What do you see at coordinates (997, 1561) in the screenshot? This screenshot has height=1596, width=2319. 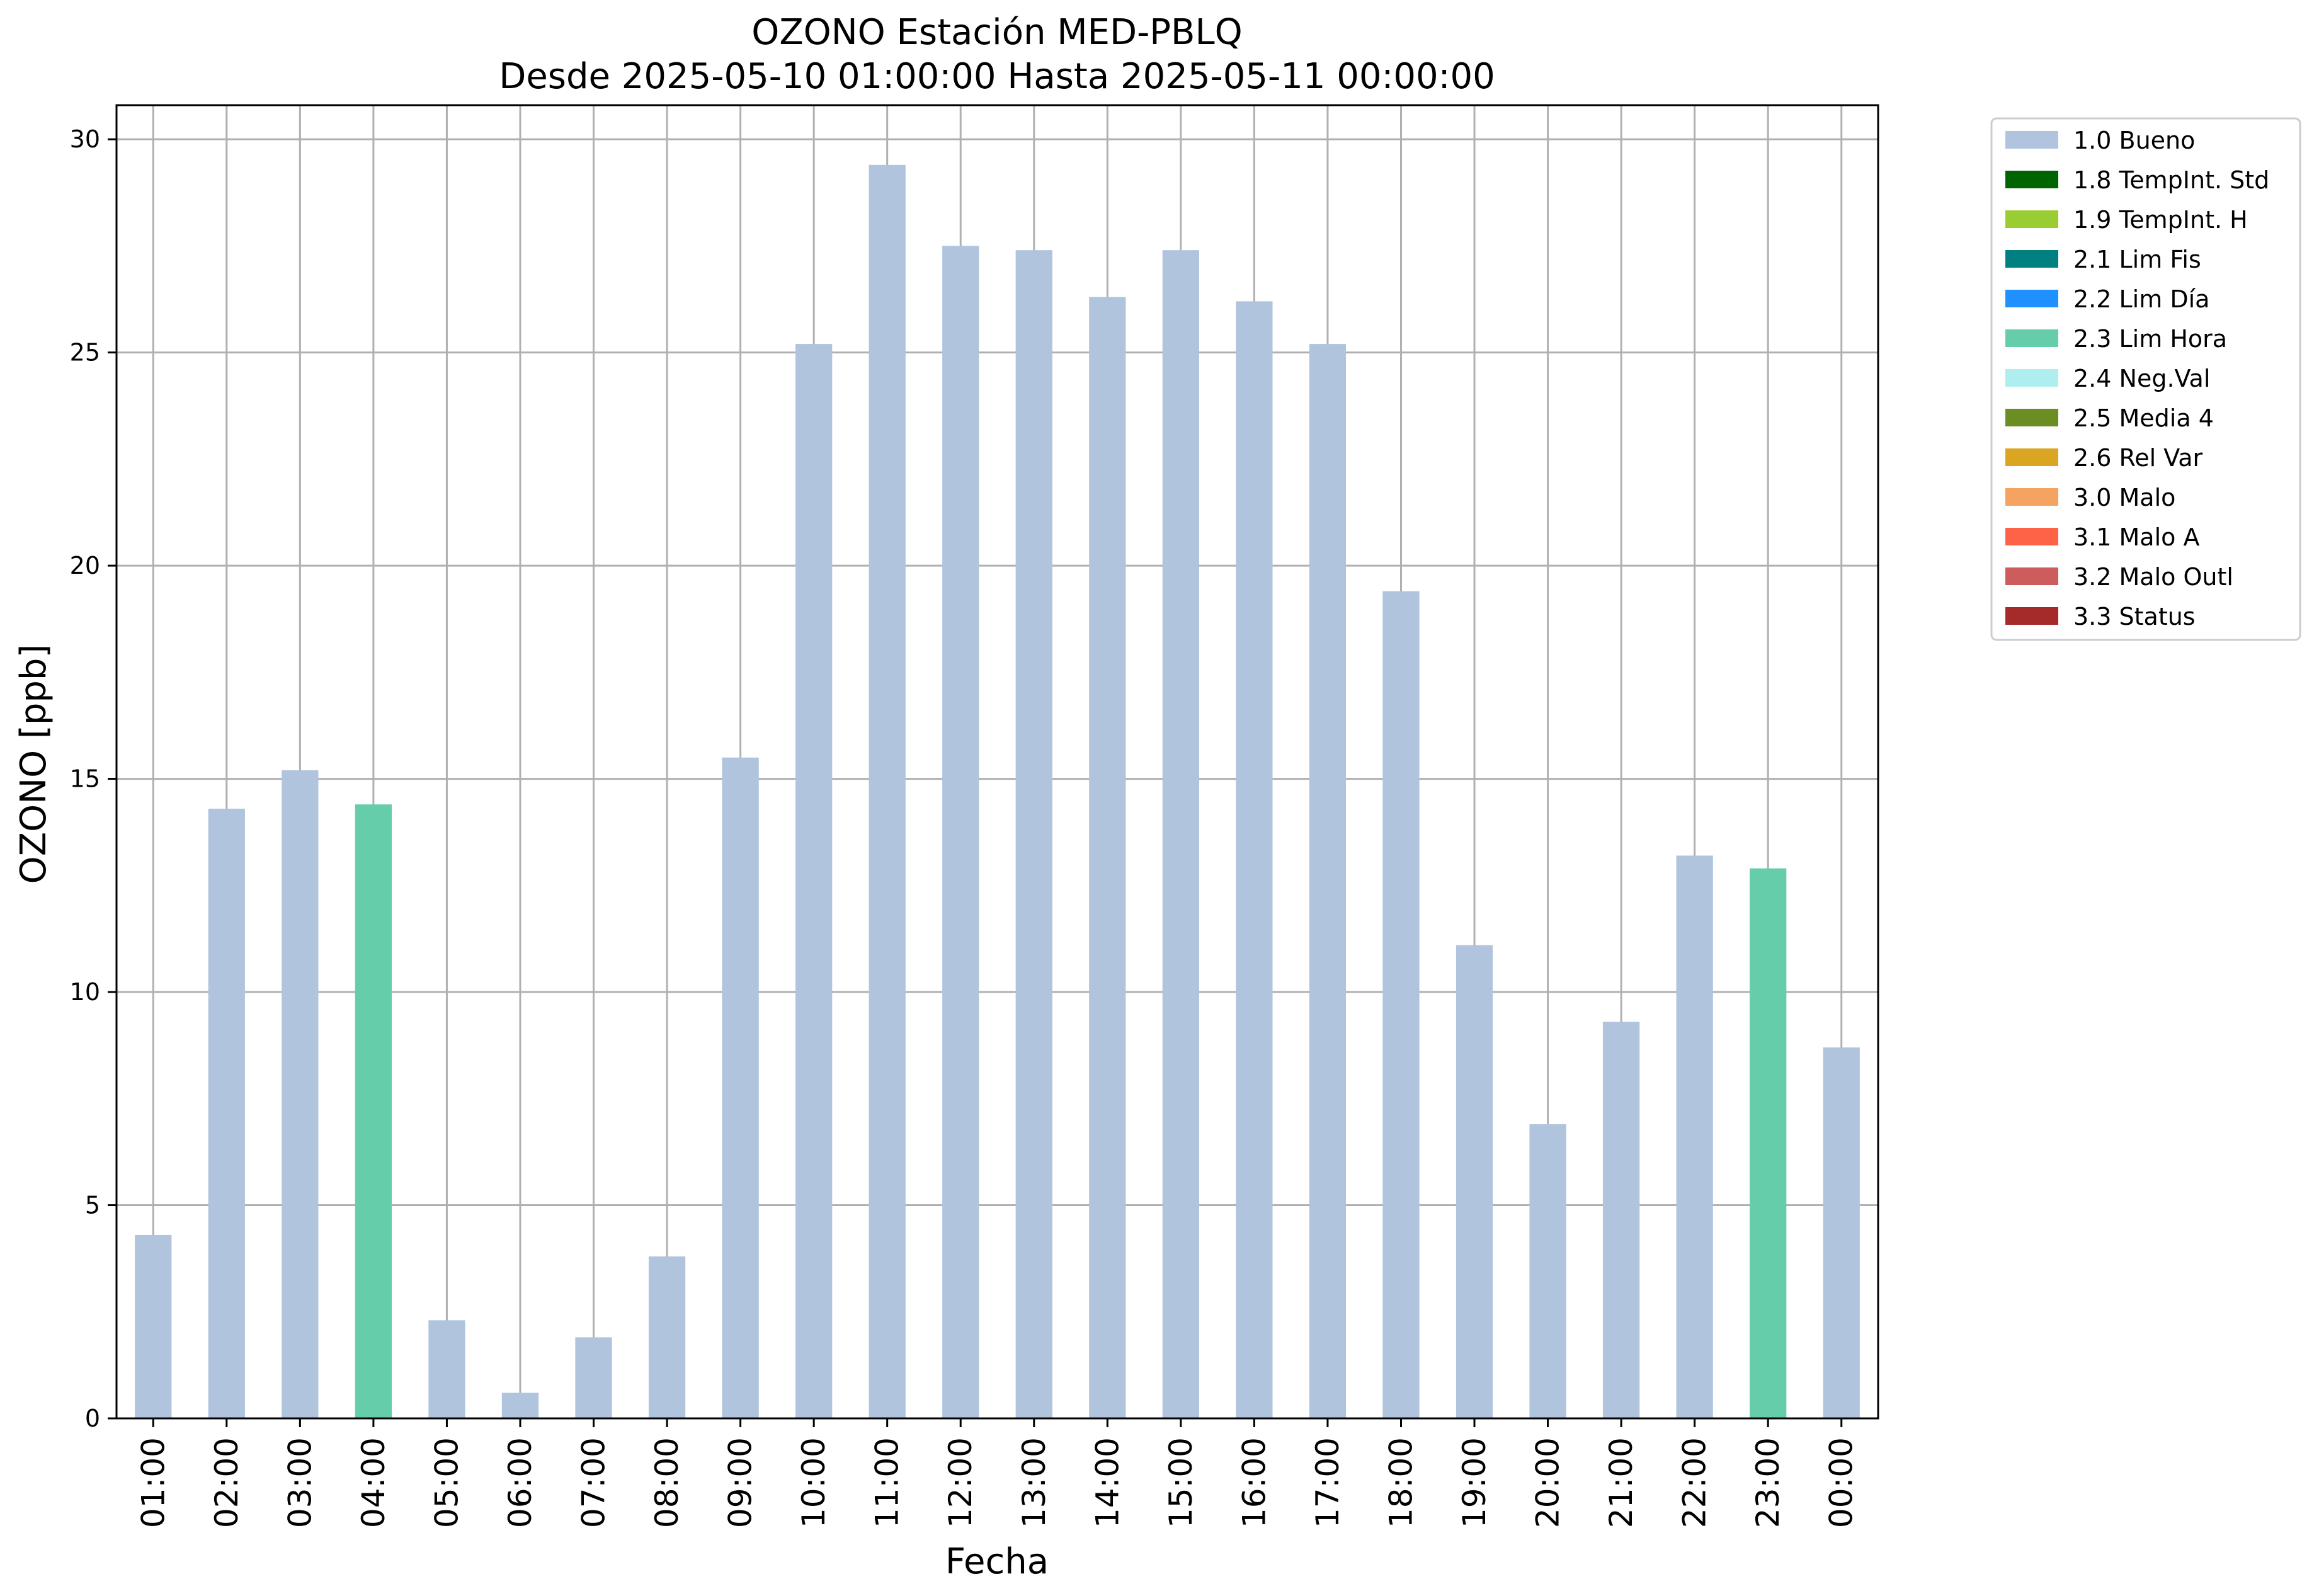 I see `x-axis-label: Fecha` at bounding box center [997, 1561].